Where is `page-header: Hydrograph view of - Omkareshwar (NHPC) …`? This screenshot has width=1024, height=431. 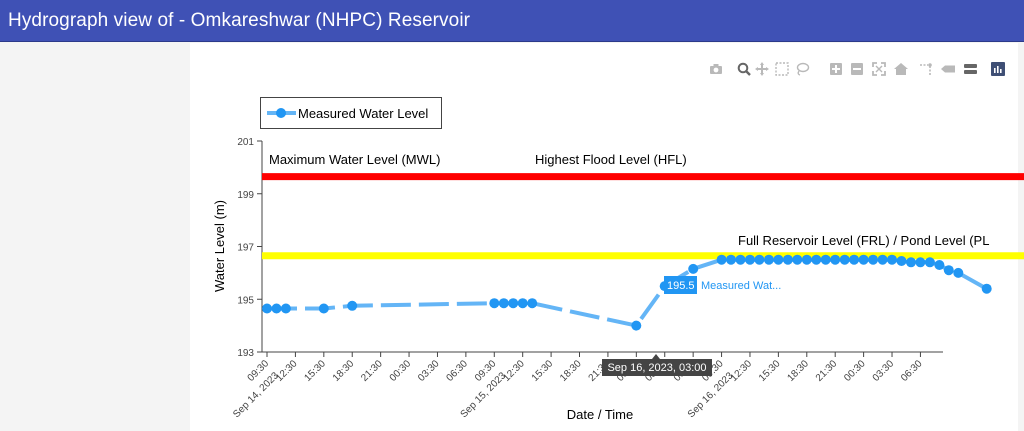
page-header: Hydrograph view of - Omkareshwar (NHPC) … is located at coordinates (512, 21).